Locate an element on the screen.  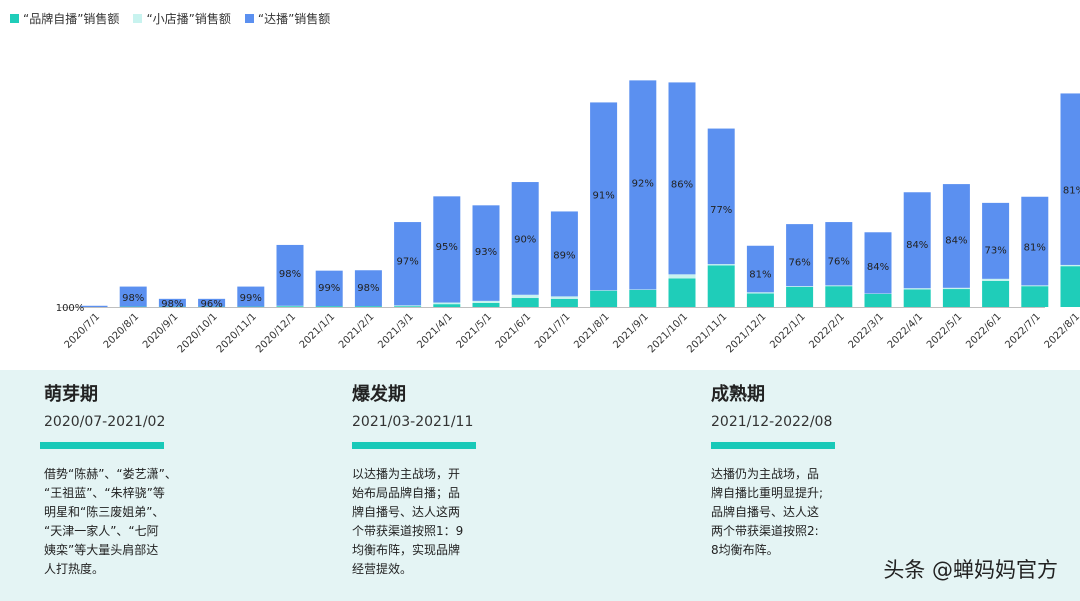
x-tick-label: 2020/7/1 is located at coordinates (83, 331).